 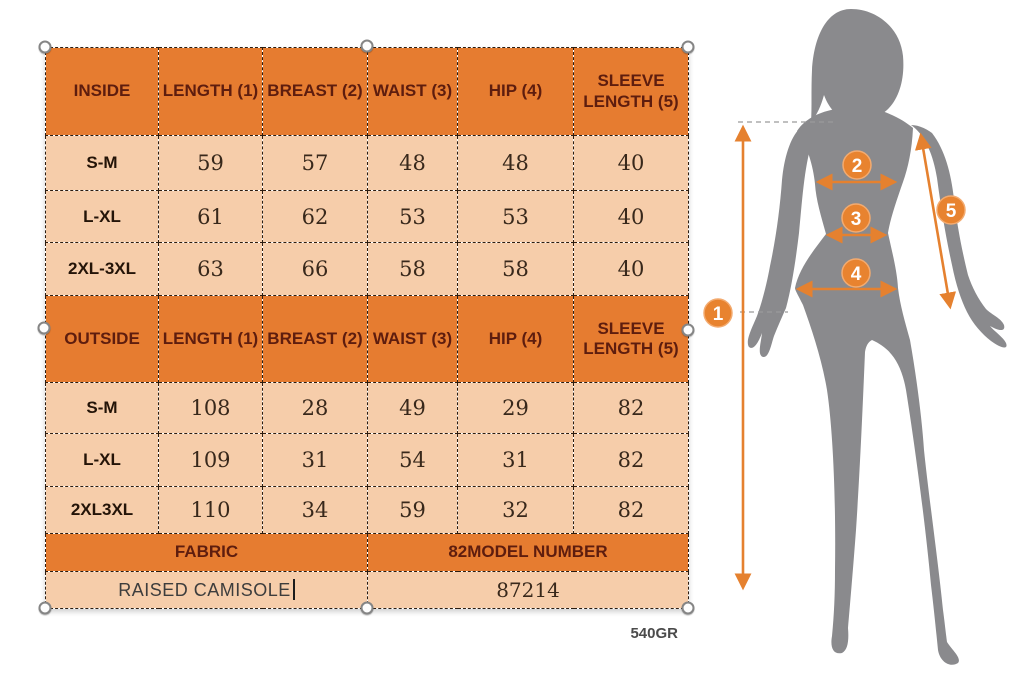 I want to click on selection-handle-middle-right, so click(x=688, y=330).